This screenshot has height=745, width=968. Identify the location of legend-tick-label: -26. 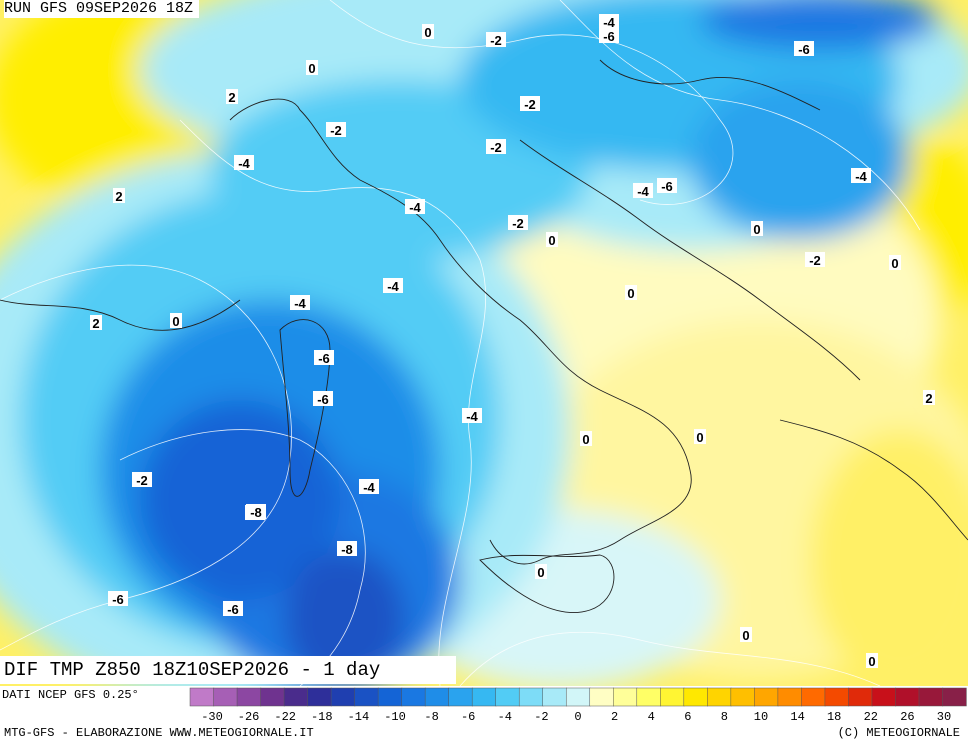
(249, 717).